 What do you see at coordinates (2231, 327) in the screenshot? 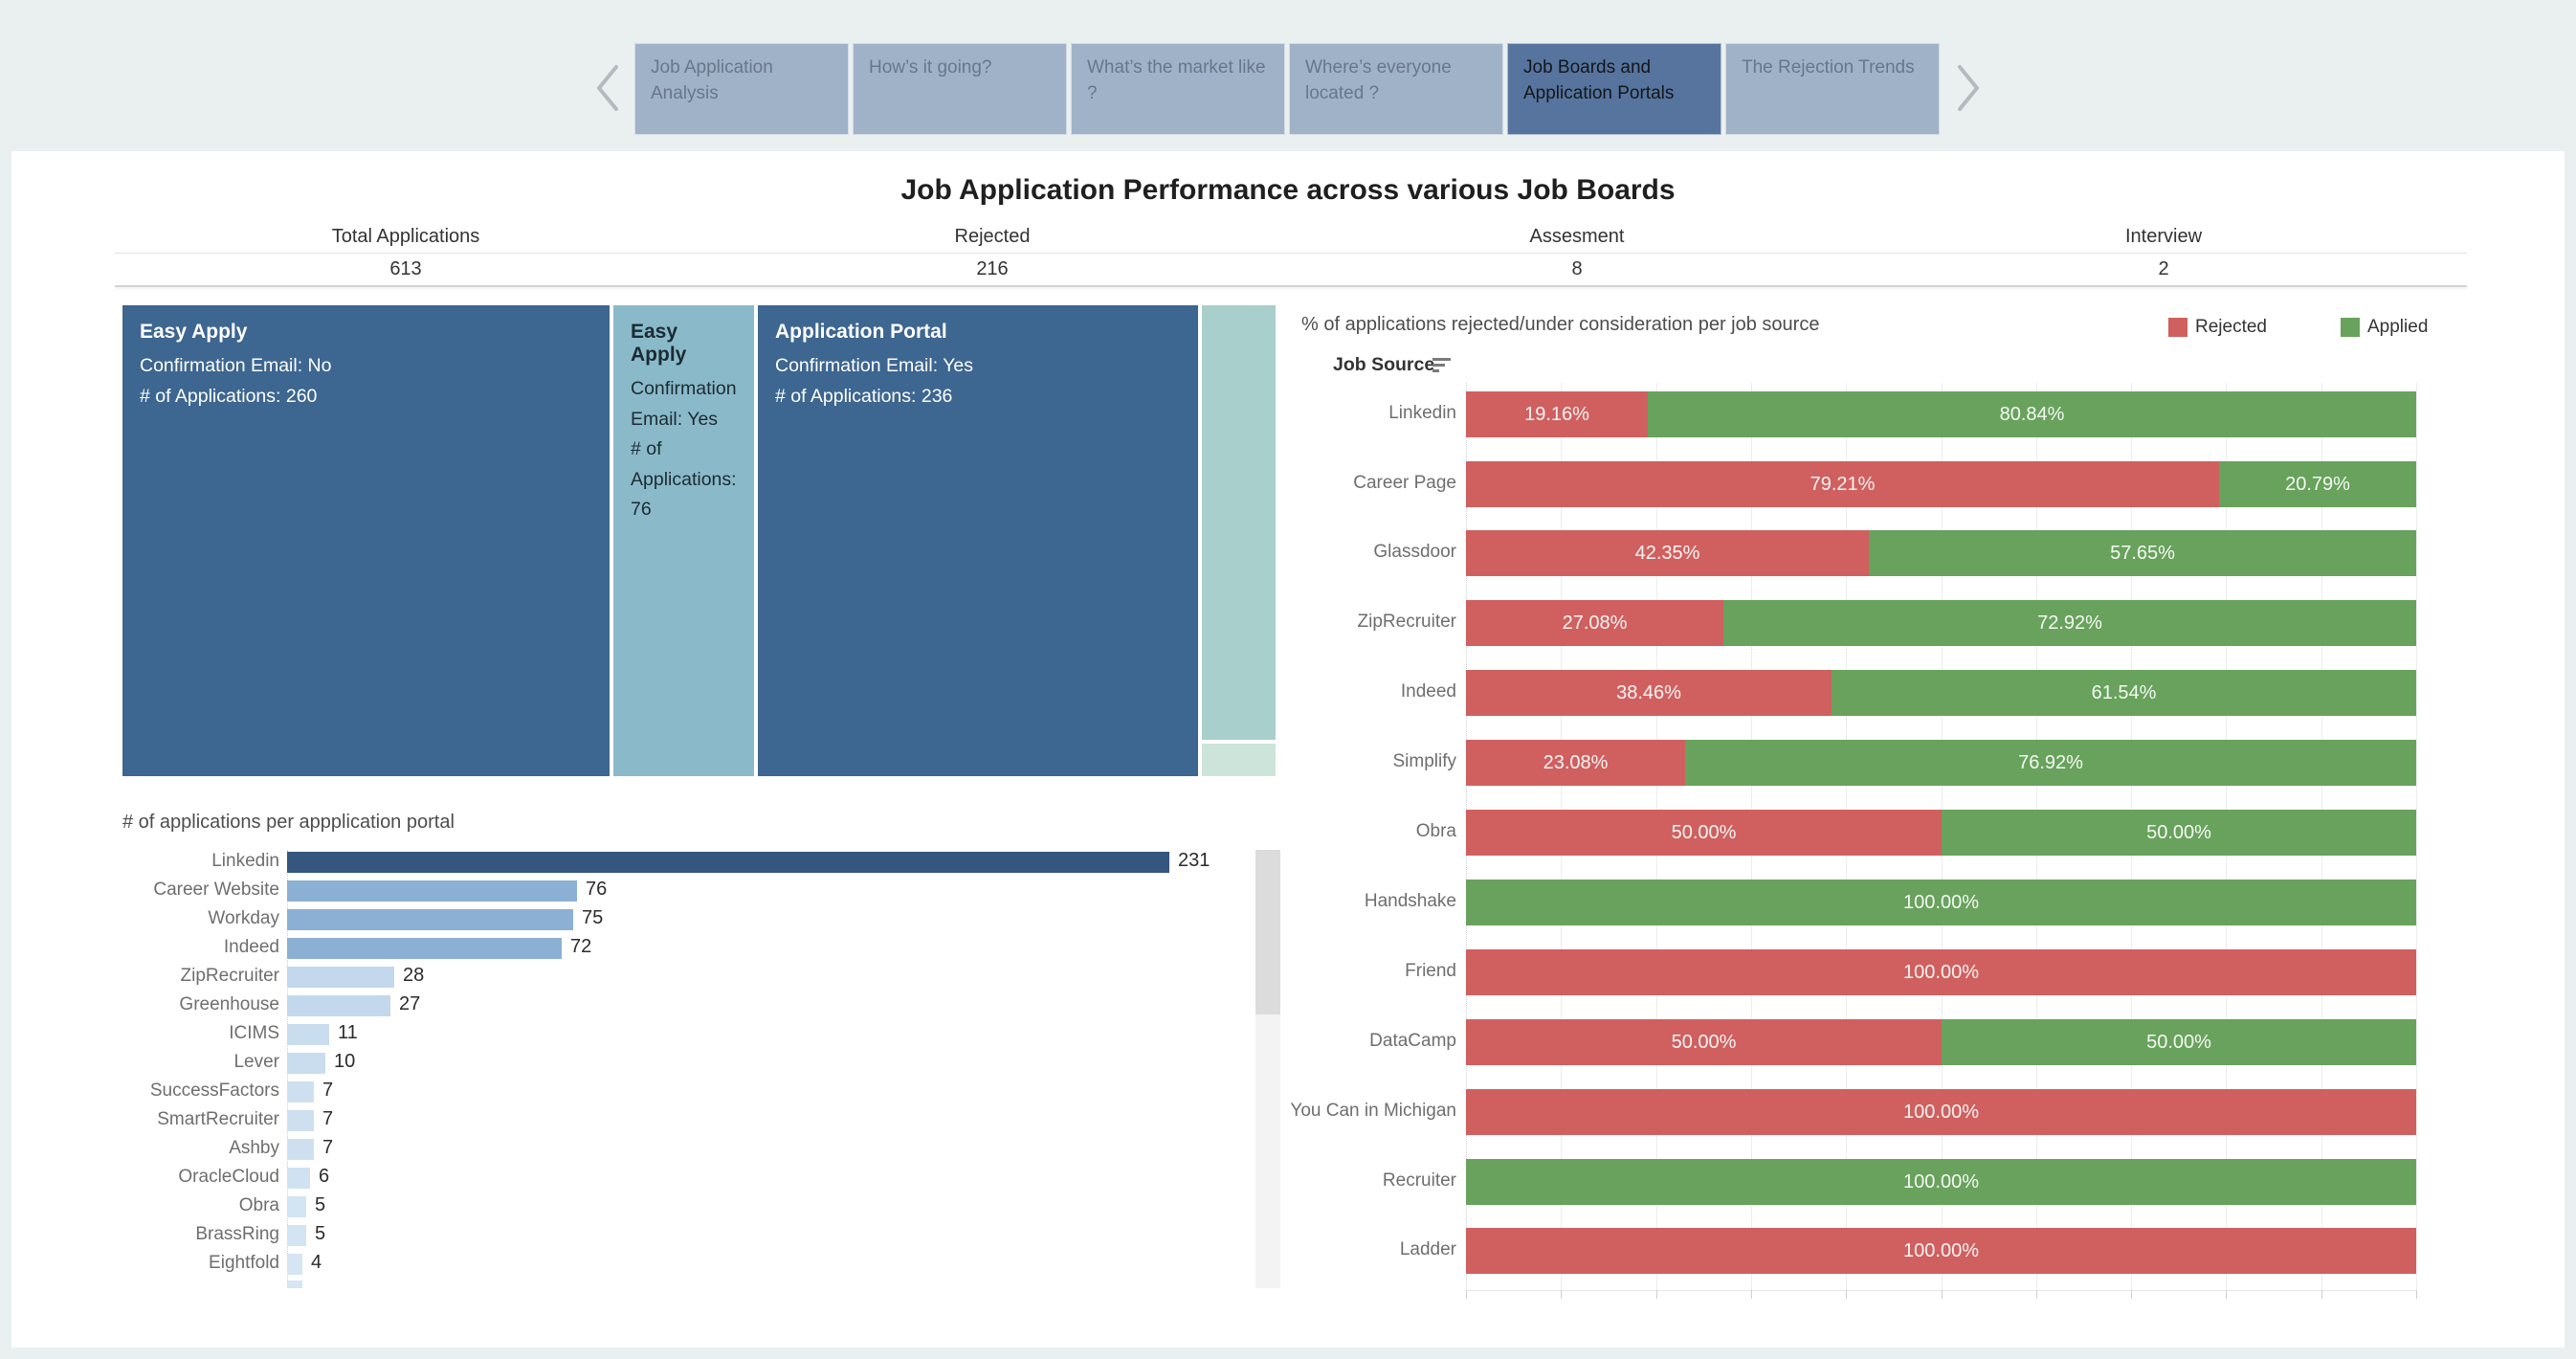
I see `legend-rejected-label: Rejected` at bounding box center [2231, 327].